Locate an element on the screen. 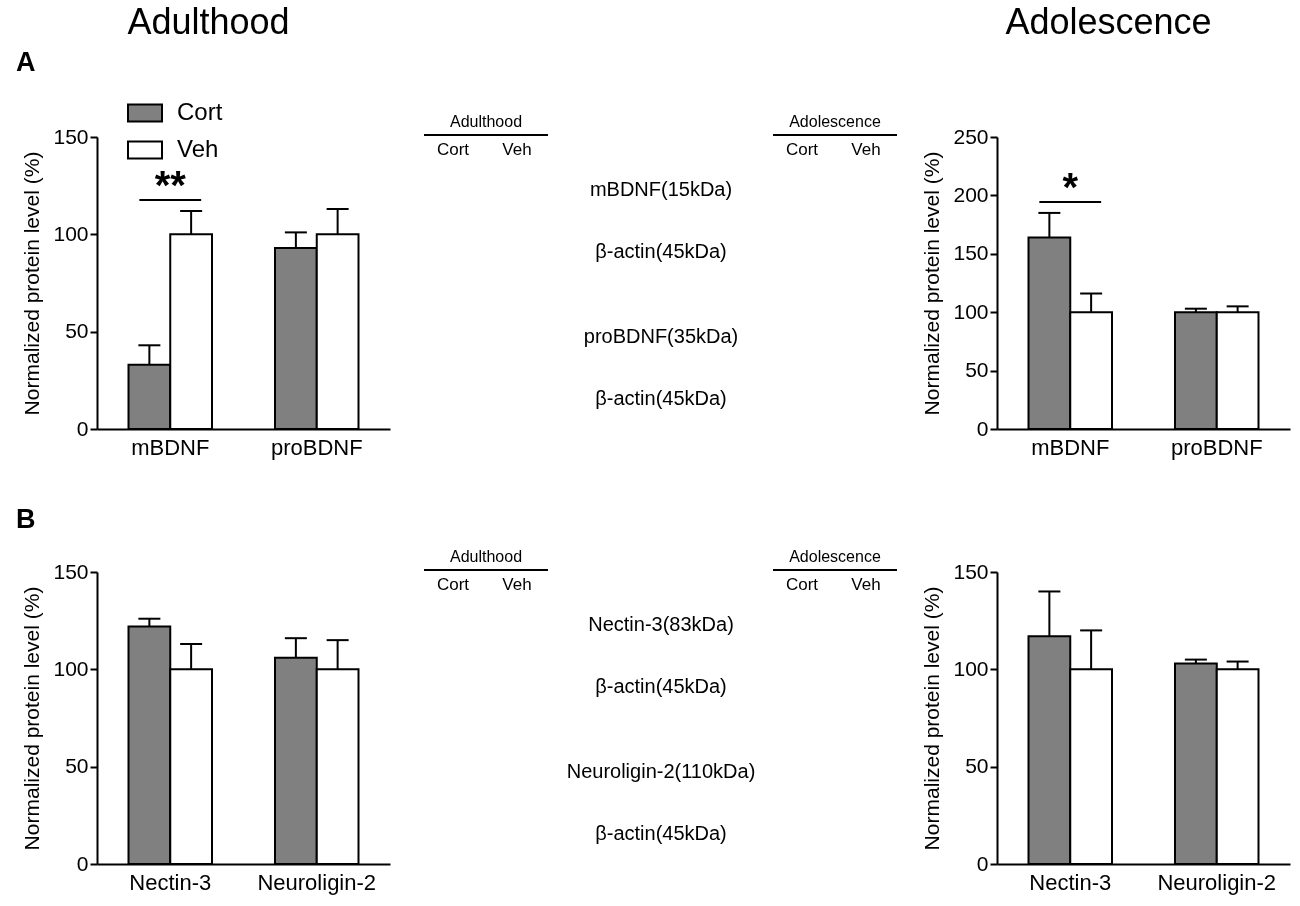 The height and width of the screenshot is (906, 1300). y-tick-label: 200 is located at coordinates (971, 194).